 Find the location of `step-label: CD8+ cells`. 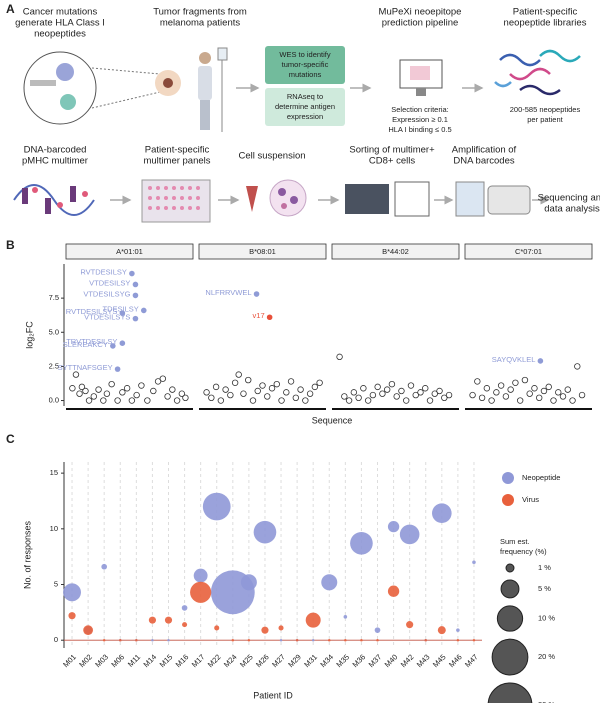

step-label: CD8+ cells is located at coordinates (392, 161).